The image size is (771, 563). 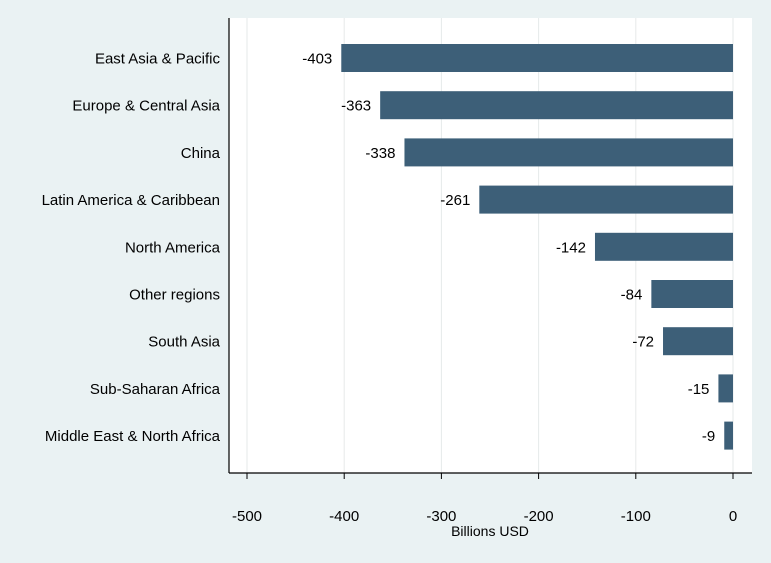 What do you see at coordinates (441, 516) in the screenshot?
I see `x-tick-label: -300` at bounding box center [441, 516].